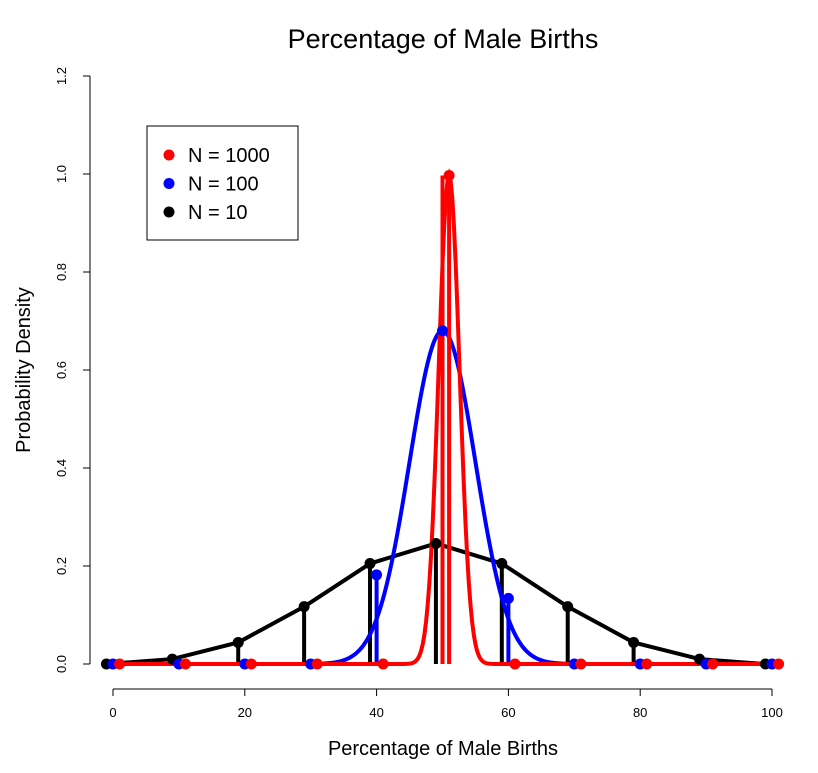 The image size is (818, 773). I want to click on x-tick-label: 40, so click(376, 712).